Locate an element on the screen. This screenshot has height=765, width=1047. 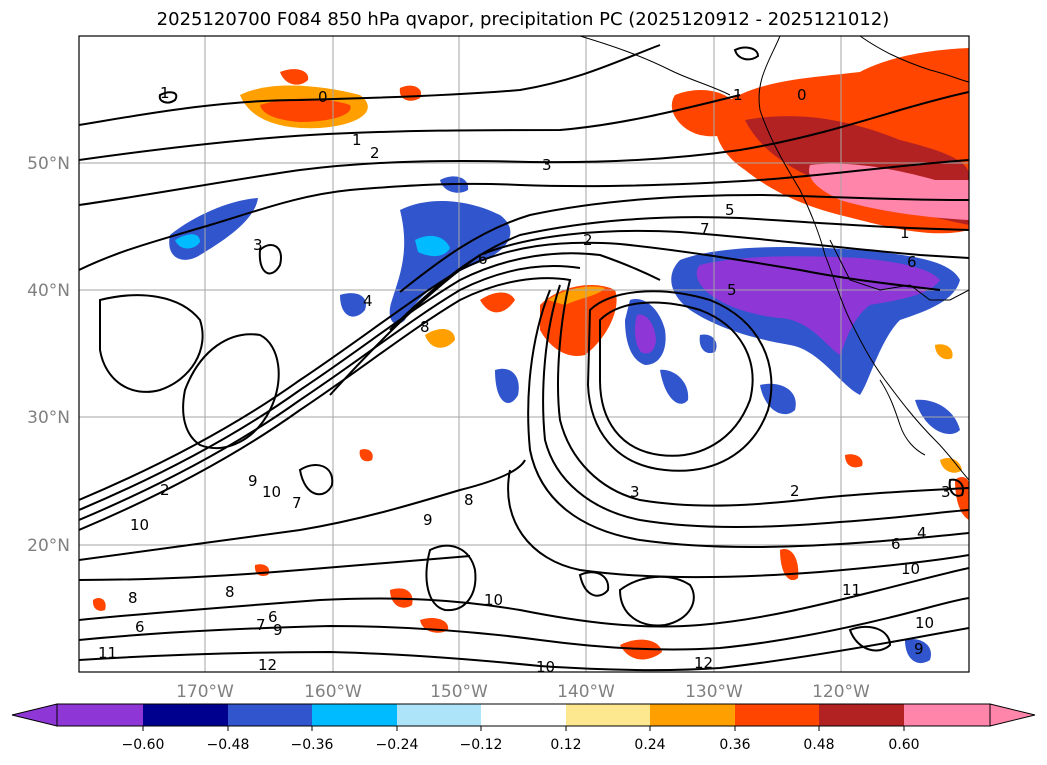
colorbar-tick-label: 0.48 is located at coordinates (818, 745).